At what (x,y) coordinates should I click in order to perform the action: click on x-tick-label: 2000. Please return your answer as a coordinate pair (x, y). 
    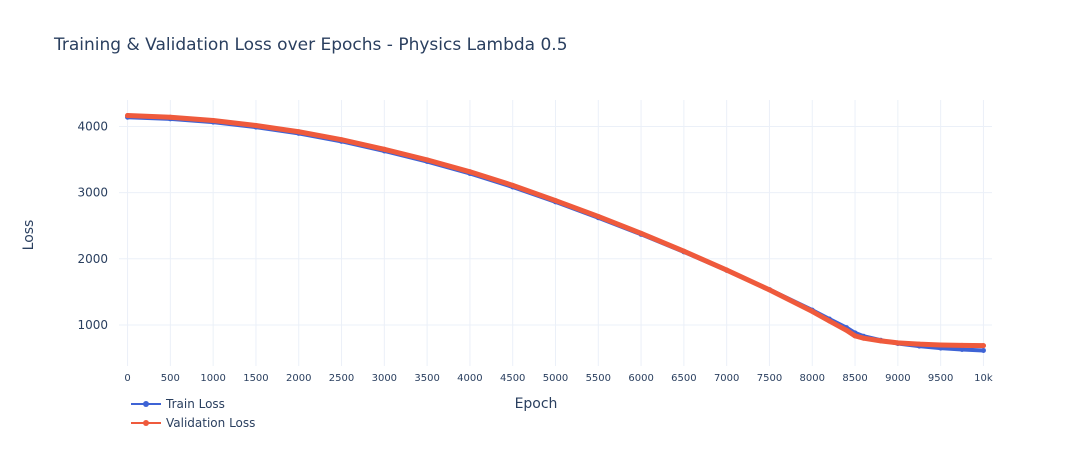
    Looking at the image, I should click on (298, 378).